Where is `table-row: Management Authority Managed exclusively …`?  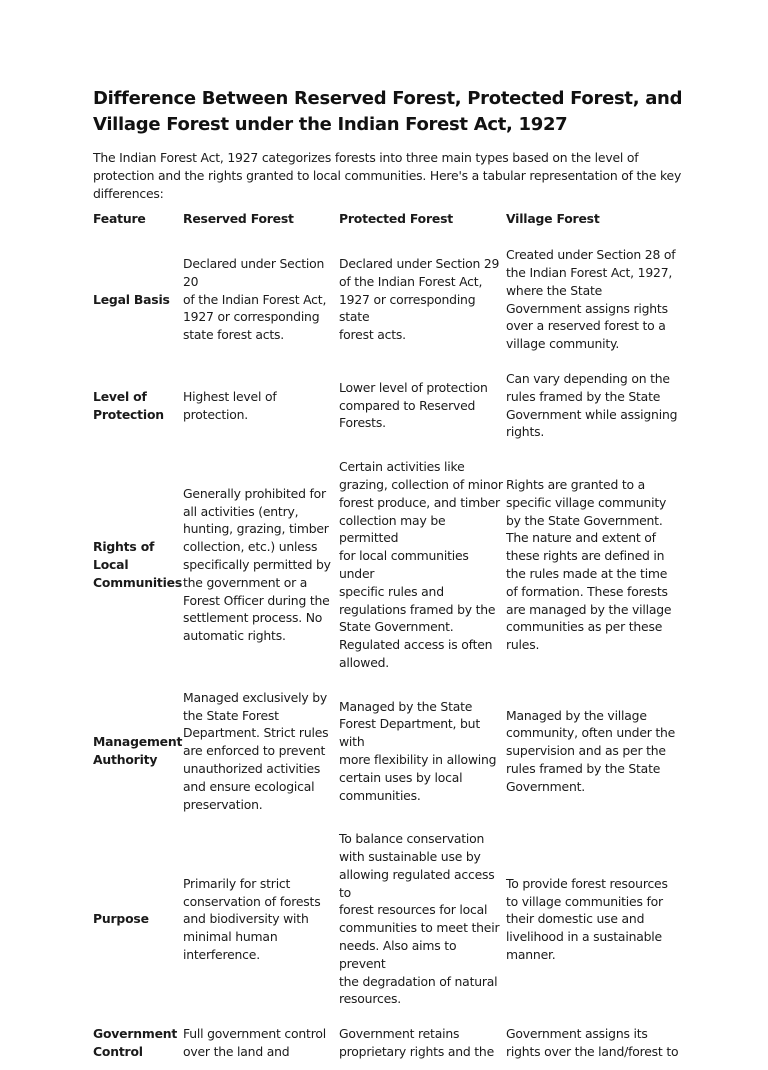 table-row: Management Authority Managed exclusively … is located at coordinates (388, 752).